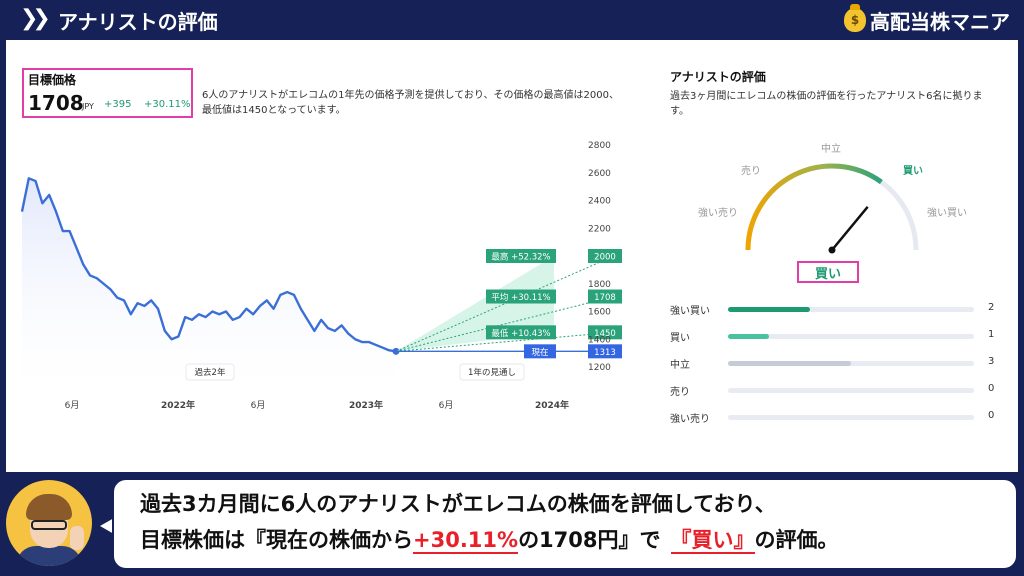  What do you see at coordinates (599, 313) in the screenshot?
I see `y-tick-2: 1600` at bounding box center [599, 313].